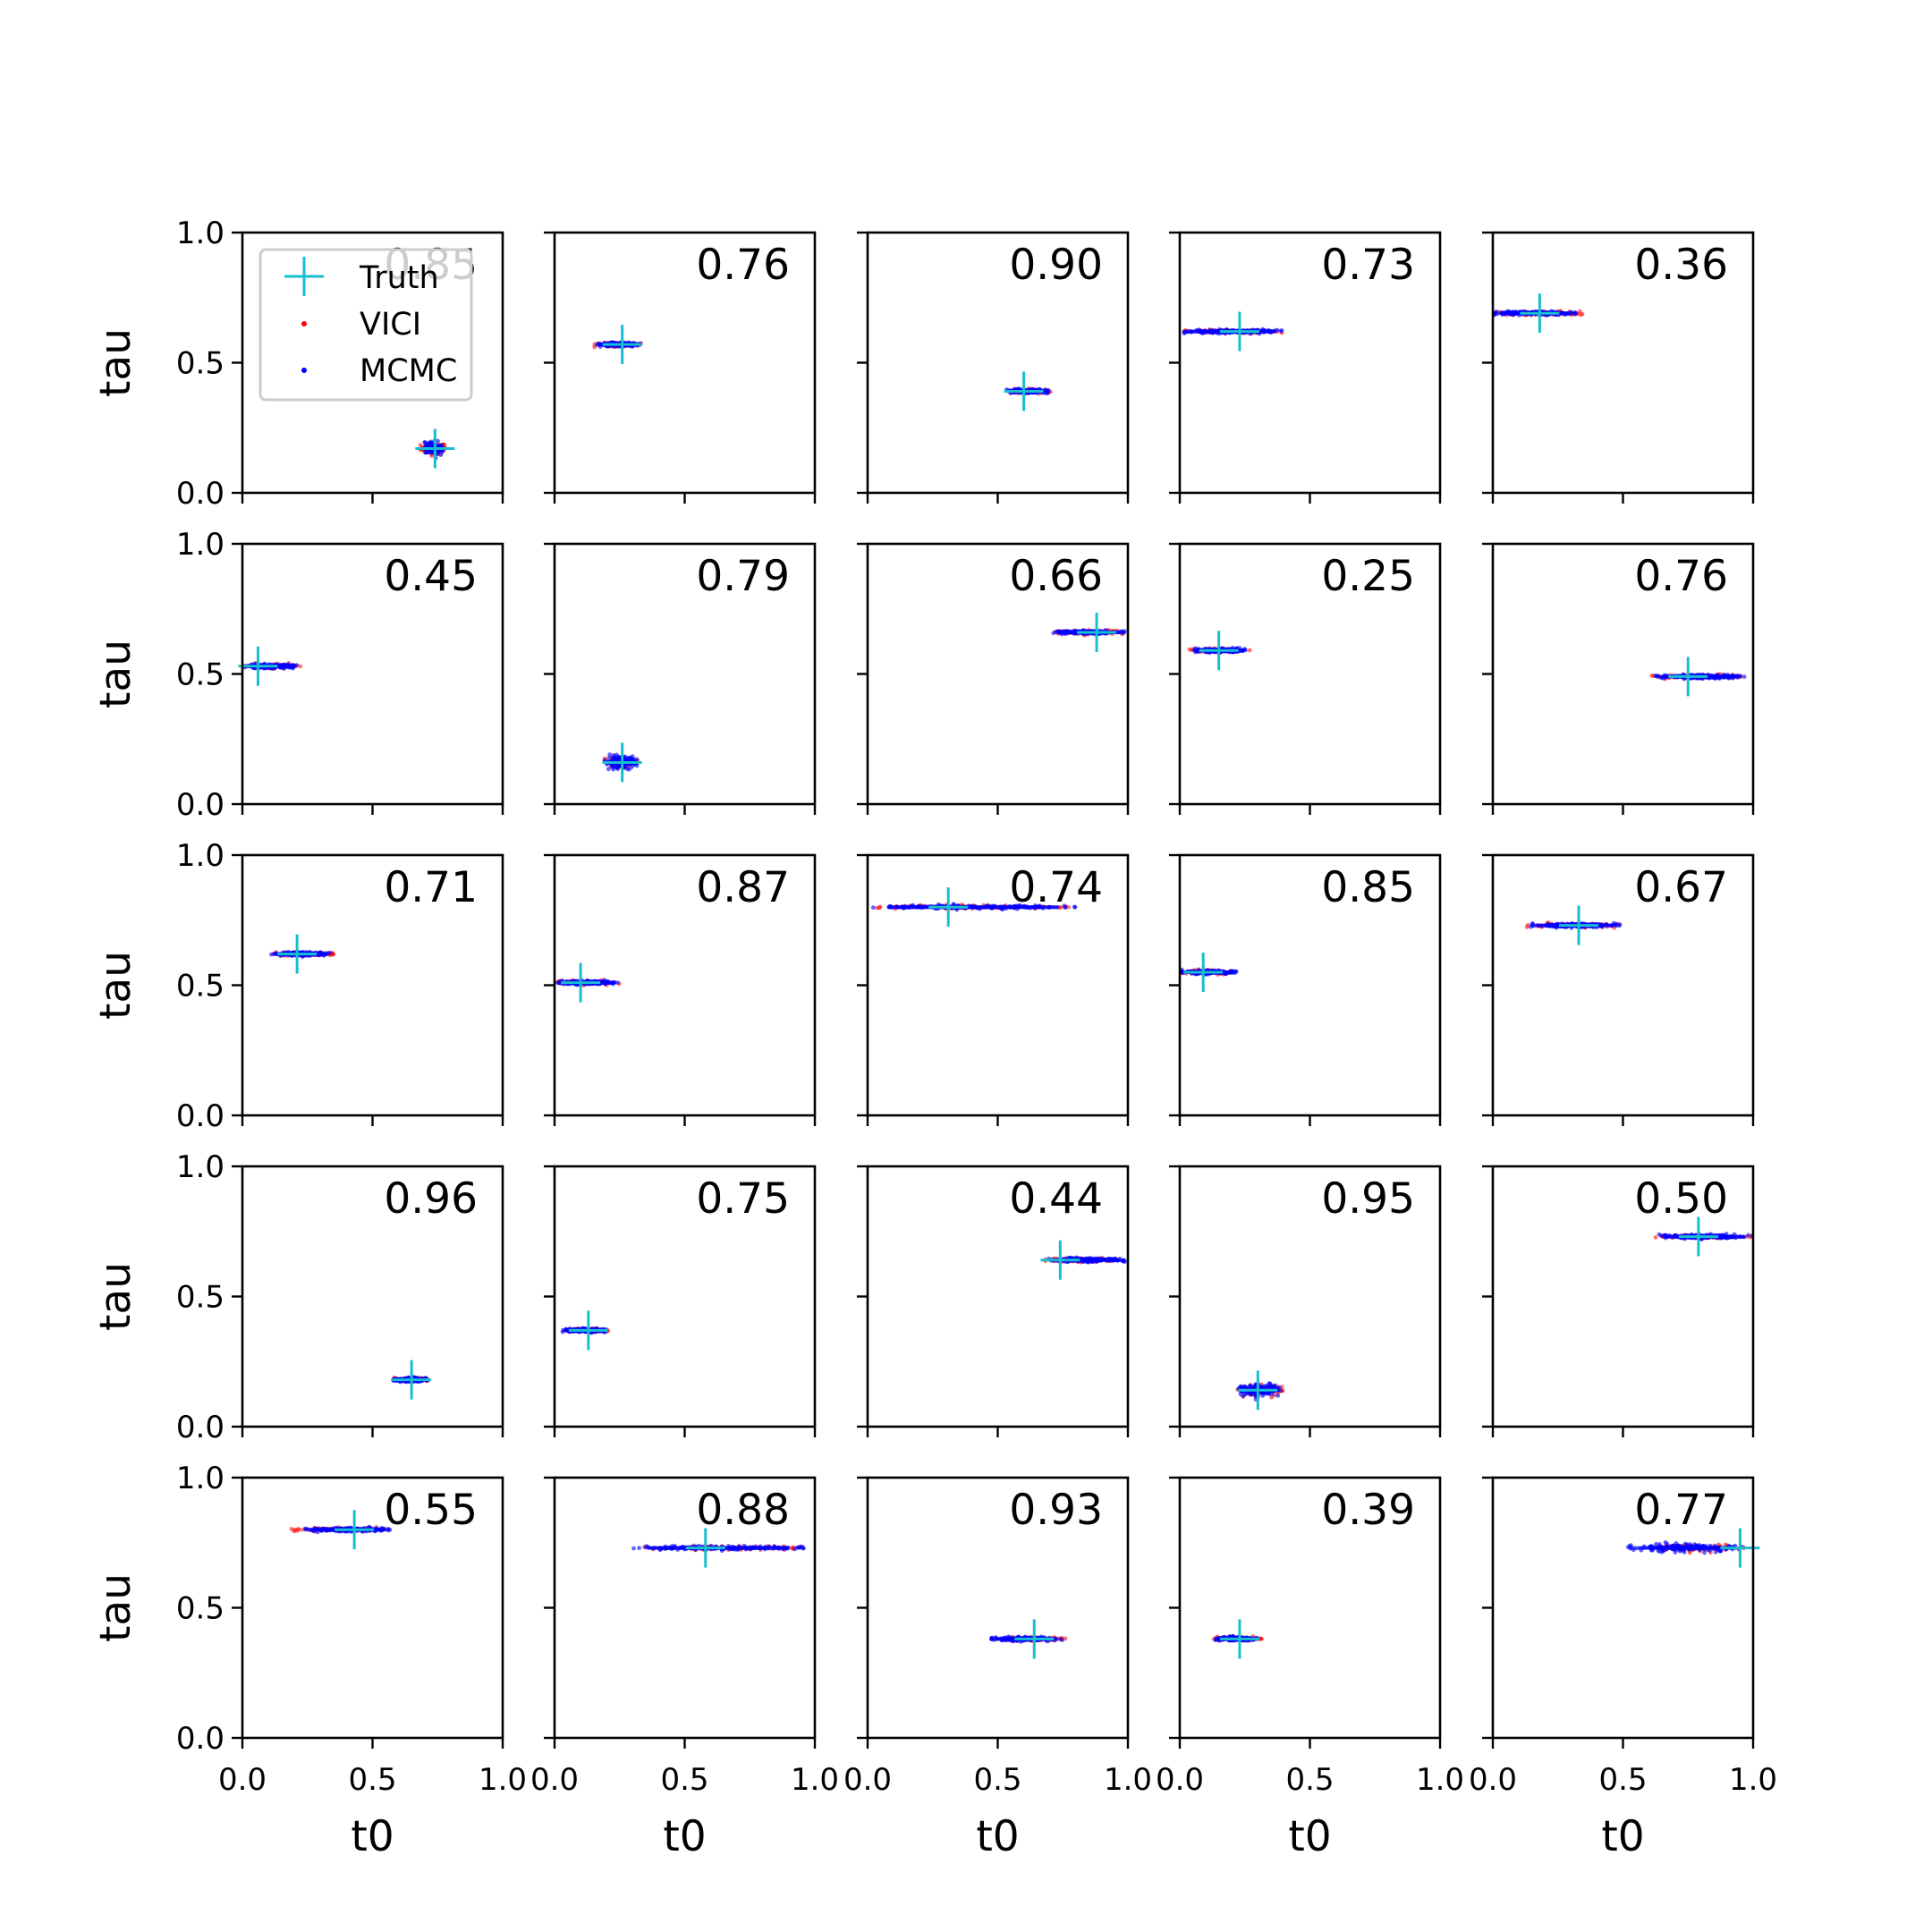 The width and height of the screenshot is (1932, 1932). Describe the element at coordinates (993, 367) in the screenshot. I see `panel-3: 0.90` at that location.